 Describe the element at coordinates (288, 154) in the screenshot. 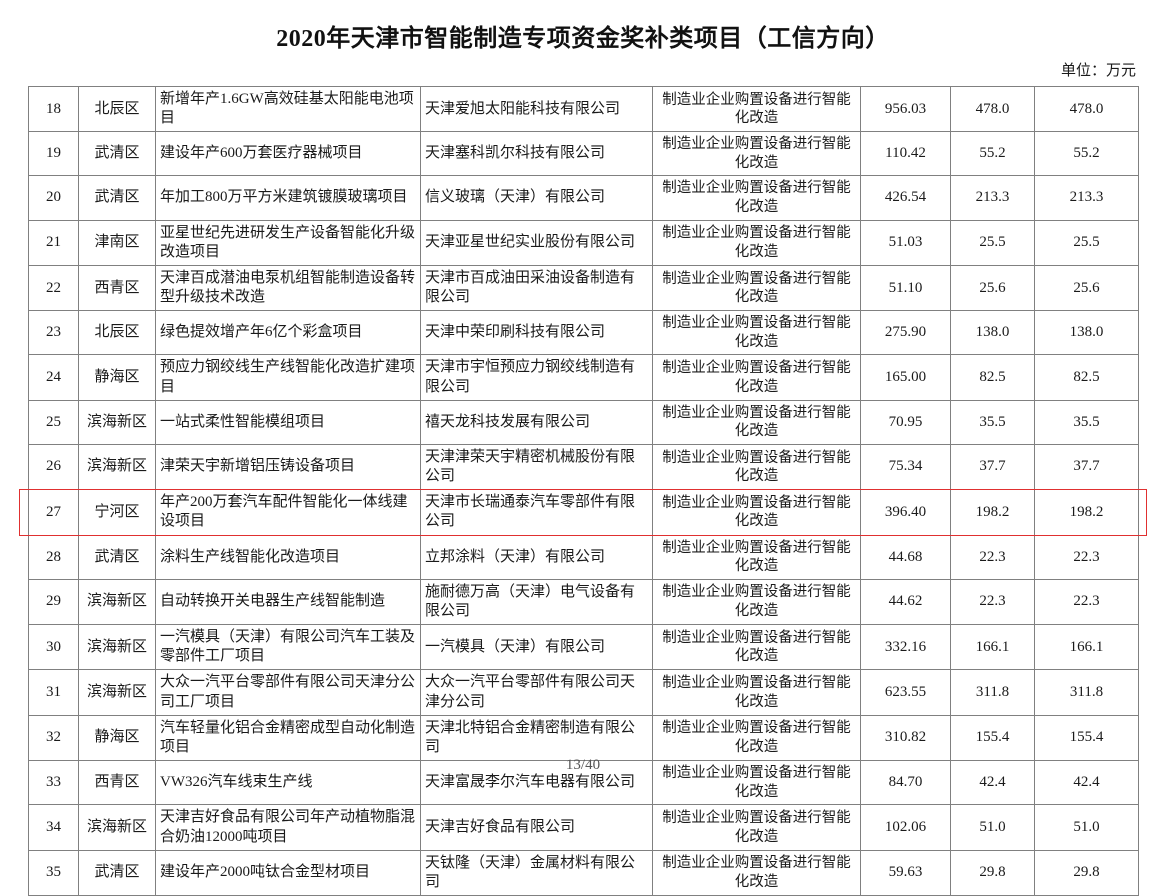

I see `project-name-cell: 建设年产600万套医疗器械项目` at that location.